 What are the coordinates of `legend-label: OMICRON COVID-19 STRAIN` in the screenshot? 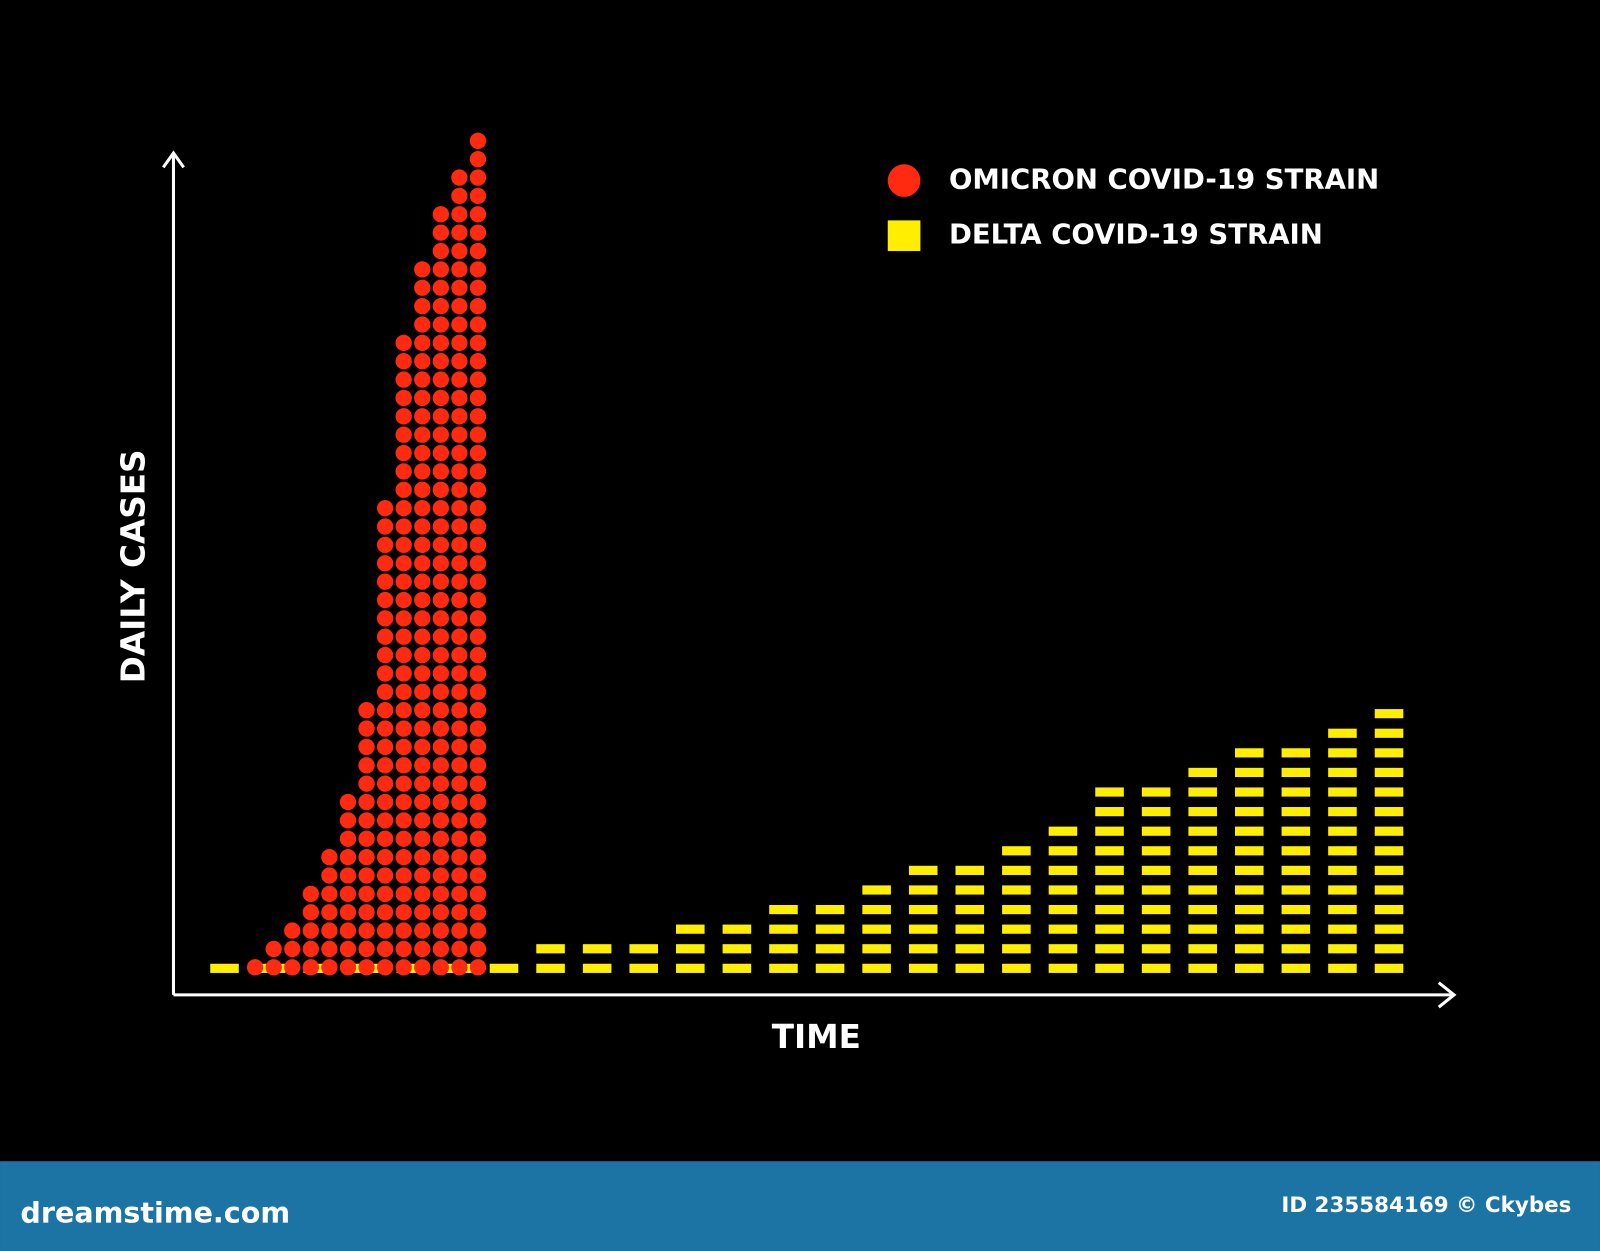 It's located at (1164, 180).